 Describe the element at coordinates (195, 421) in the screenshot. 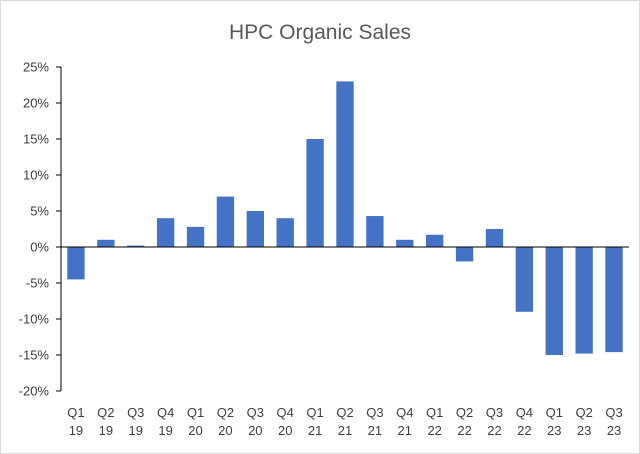

I see `x-tick-label: Q1 20` at that location.